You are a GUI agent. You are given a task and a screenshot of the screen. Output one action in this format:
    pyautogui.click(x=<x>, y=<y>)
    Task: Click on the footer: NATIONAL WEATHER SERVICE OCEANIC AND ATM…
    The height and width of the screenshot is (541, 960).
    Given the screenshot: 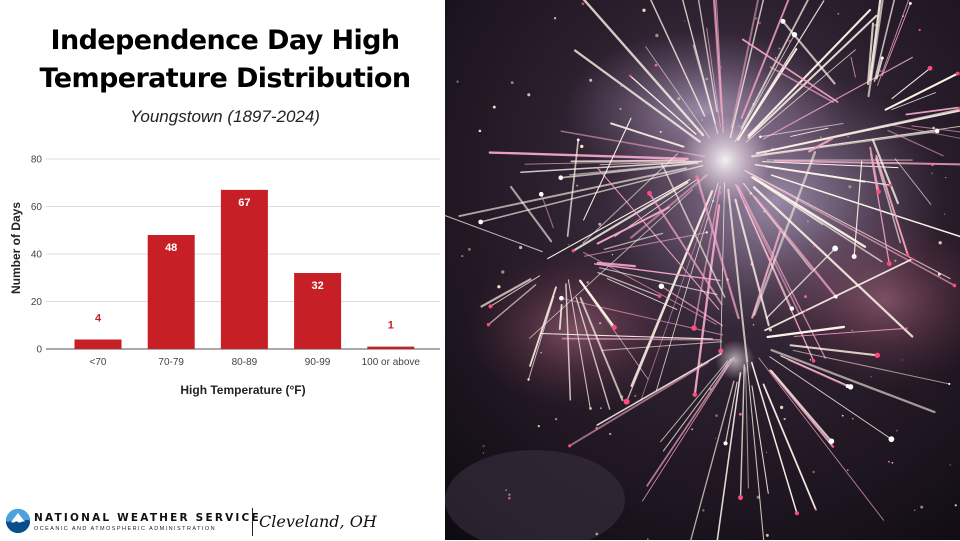 What is the action you would take?
    pyautogui.click(x=222, y=523)
    